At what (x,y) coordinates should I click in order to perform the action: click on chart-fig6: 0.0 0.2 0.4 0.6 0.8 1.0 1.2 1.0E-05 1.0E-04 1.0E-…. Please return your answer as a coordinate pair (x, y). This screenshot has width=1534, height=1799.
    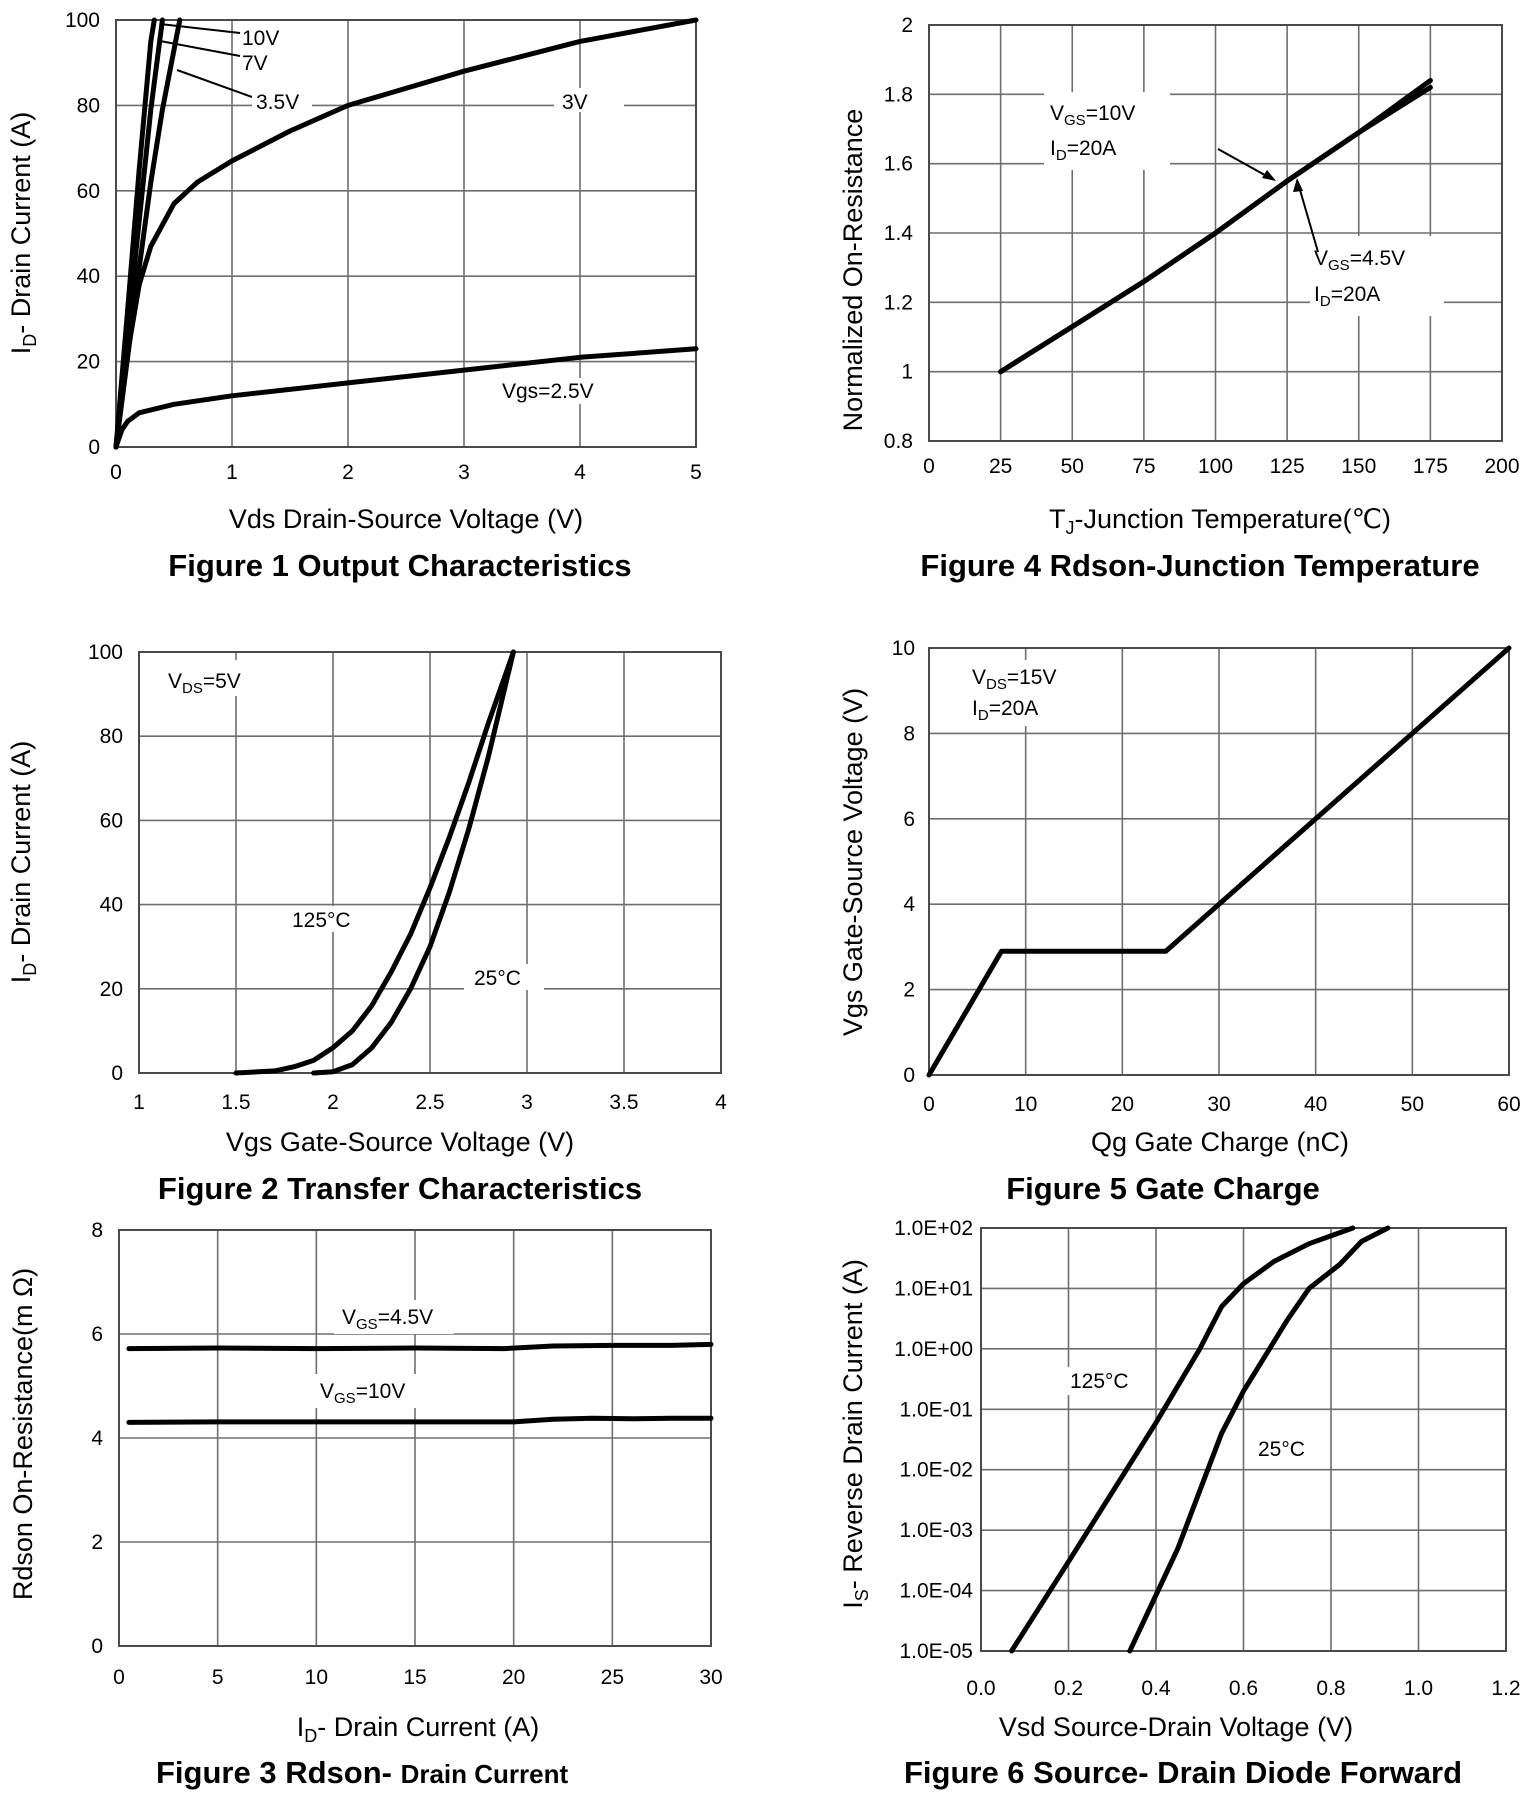
    Looking at the image, I should click on (1179, 1503).